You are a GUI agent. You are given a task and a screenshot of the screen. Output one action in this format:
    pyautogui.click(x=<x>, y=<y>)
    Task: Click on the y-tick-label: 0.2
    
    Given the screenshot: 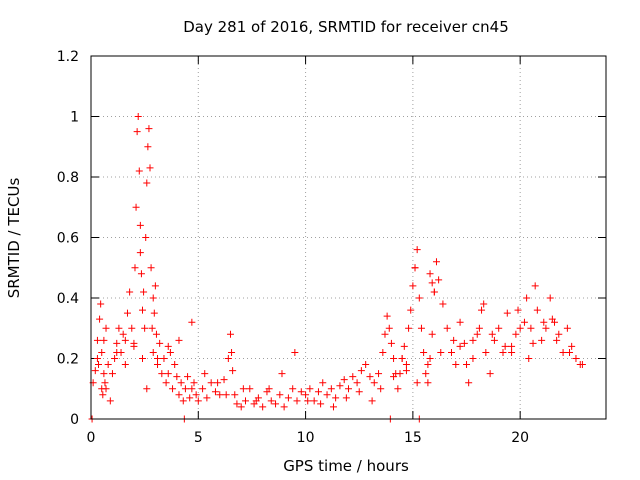 What is the action you would take?
    pyautogui.click(x=68, y=360)
    